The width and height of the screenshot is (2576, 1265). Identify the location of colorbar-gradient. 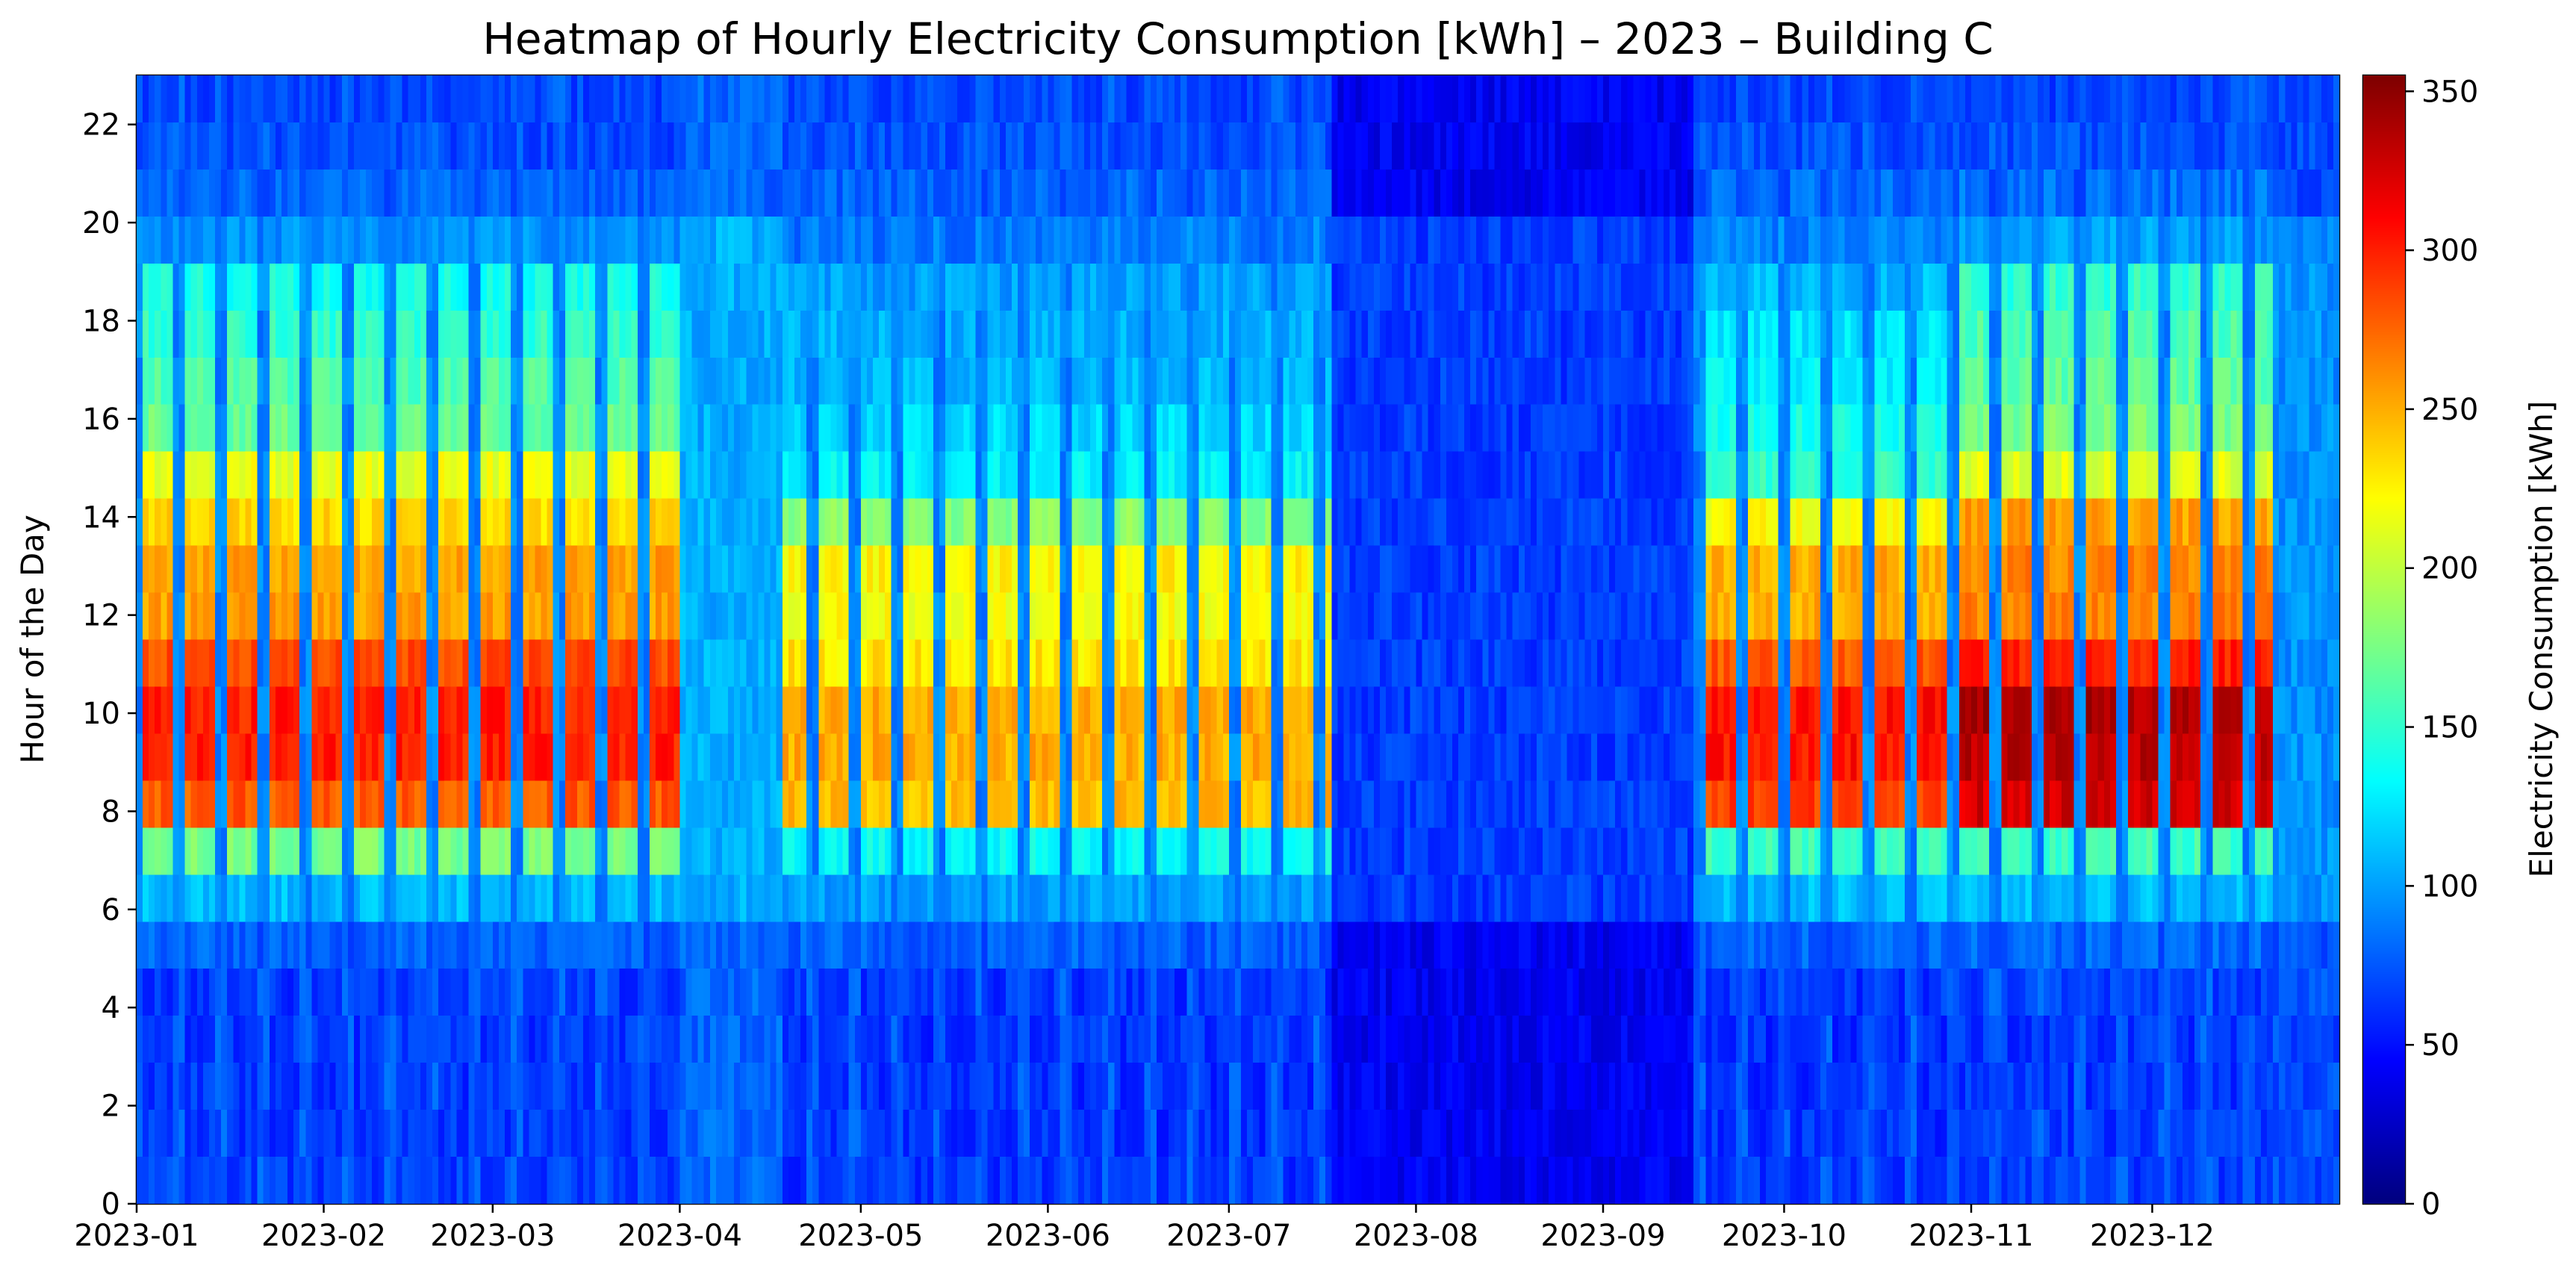
(2384, 639).